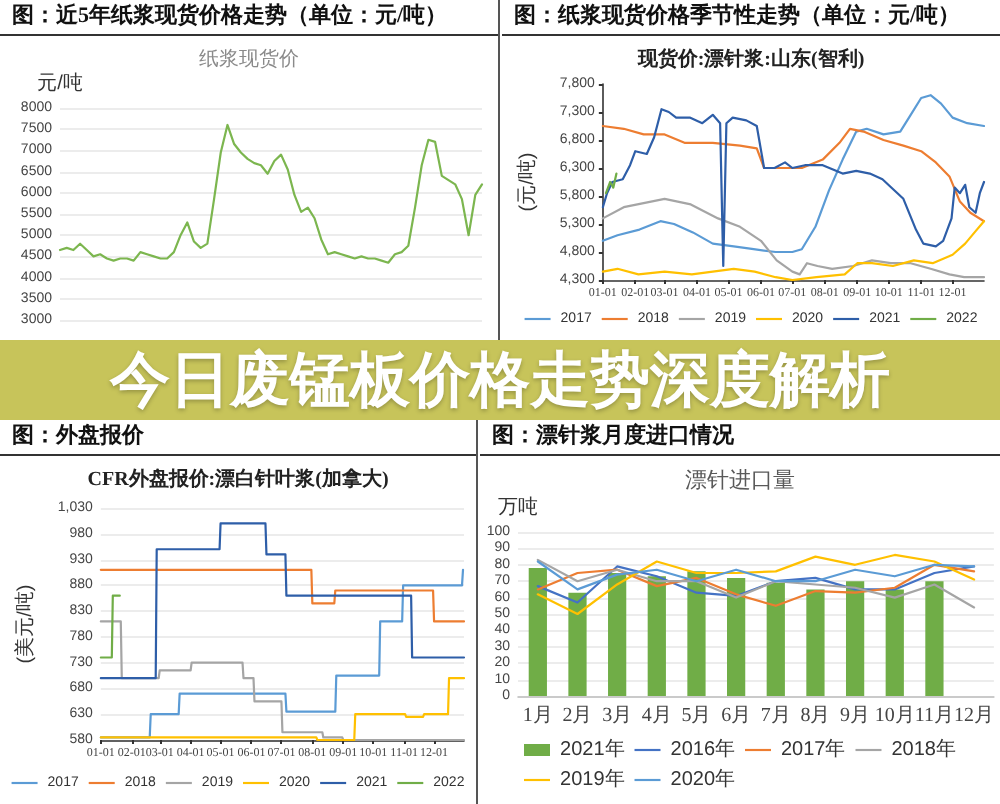 This screenshot has height=804, width=1000. Describe the element at coordinates (775, 716) in the screenshot. I see `x-tick-label: 7月` at that location.